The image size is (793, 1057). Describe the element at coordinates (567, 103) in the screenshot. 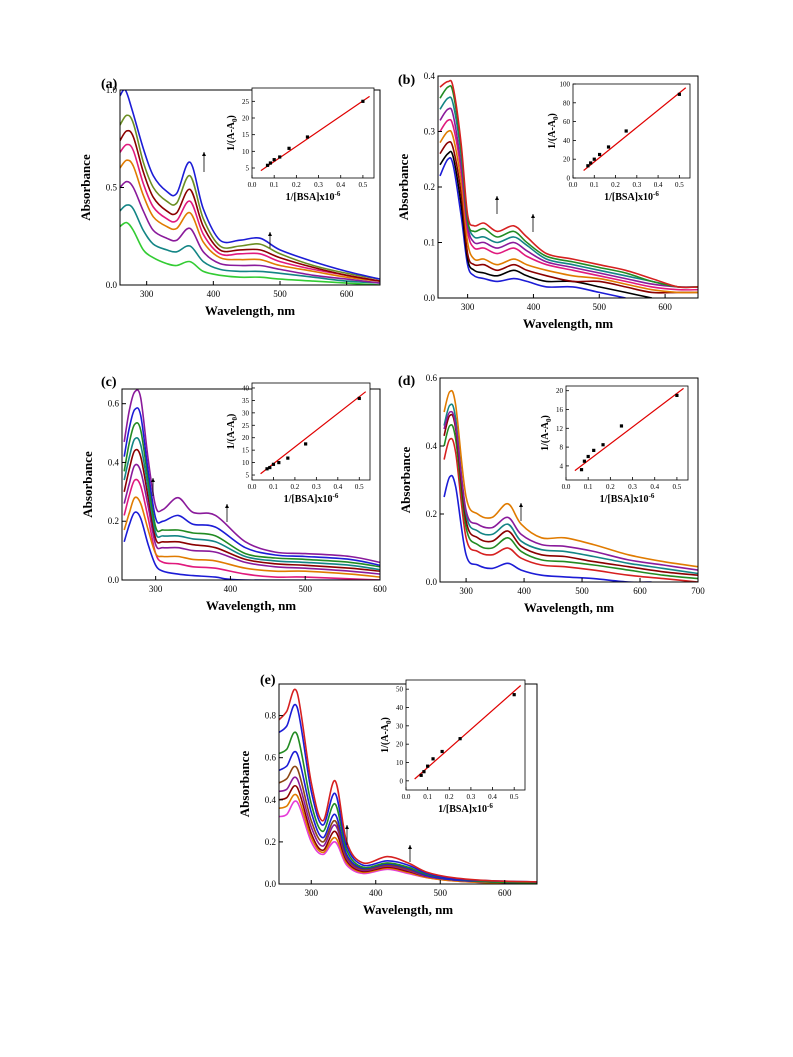

I see `inset-y-tick-label: 80` at that location.